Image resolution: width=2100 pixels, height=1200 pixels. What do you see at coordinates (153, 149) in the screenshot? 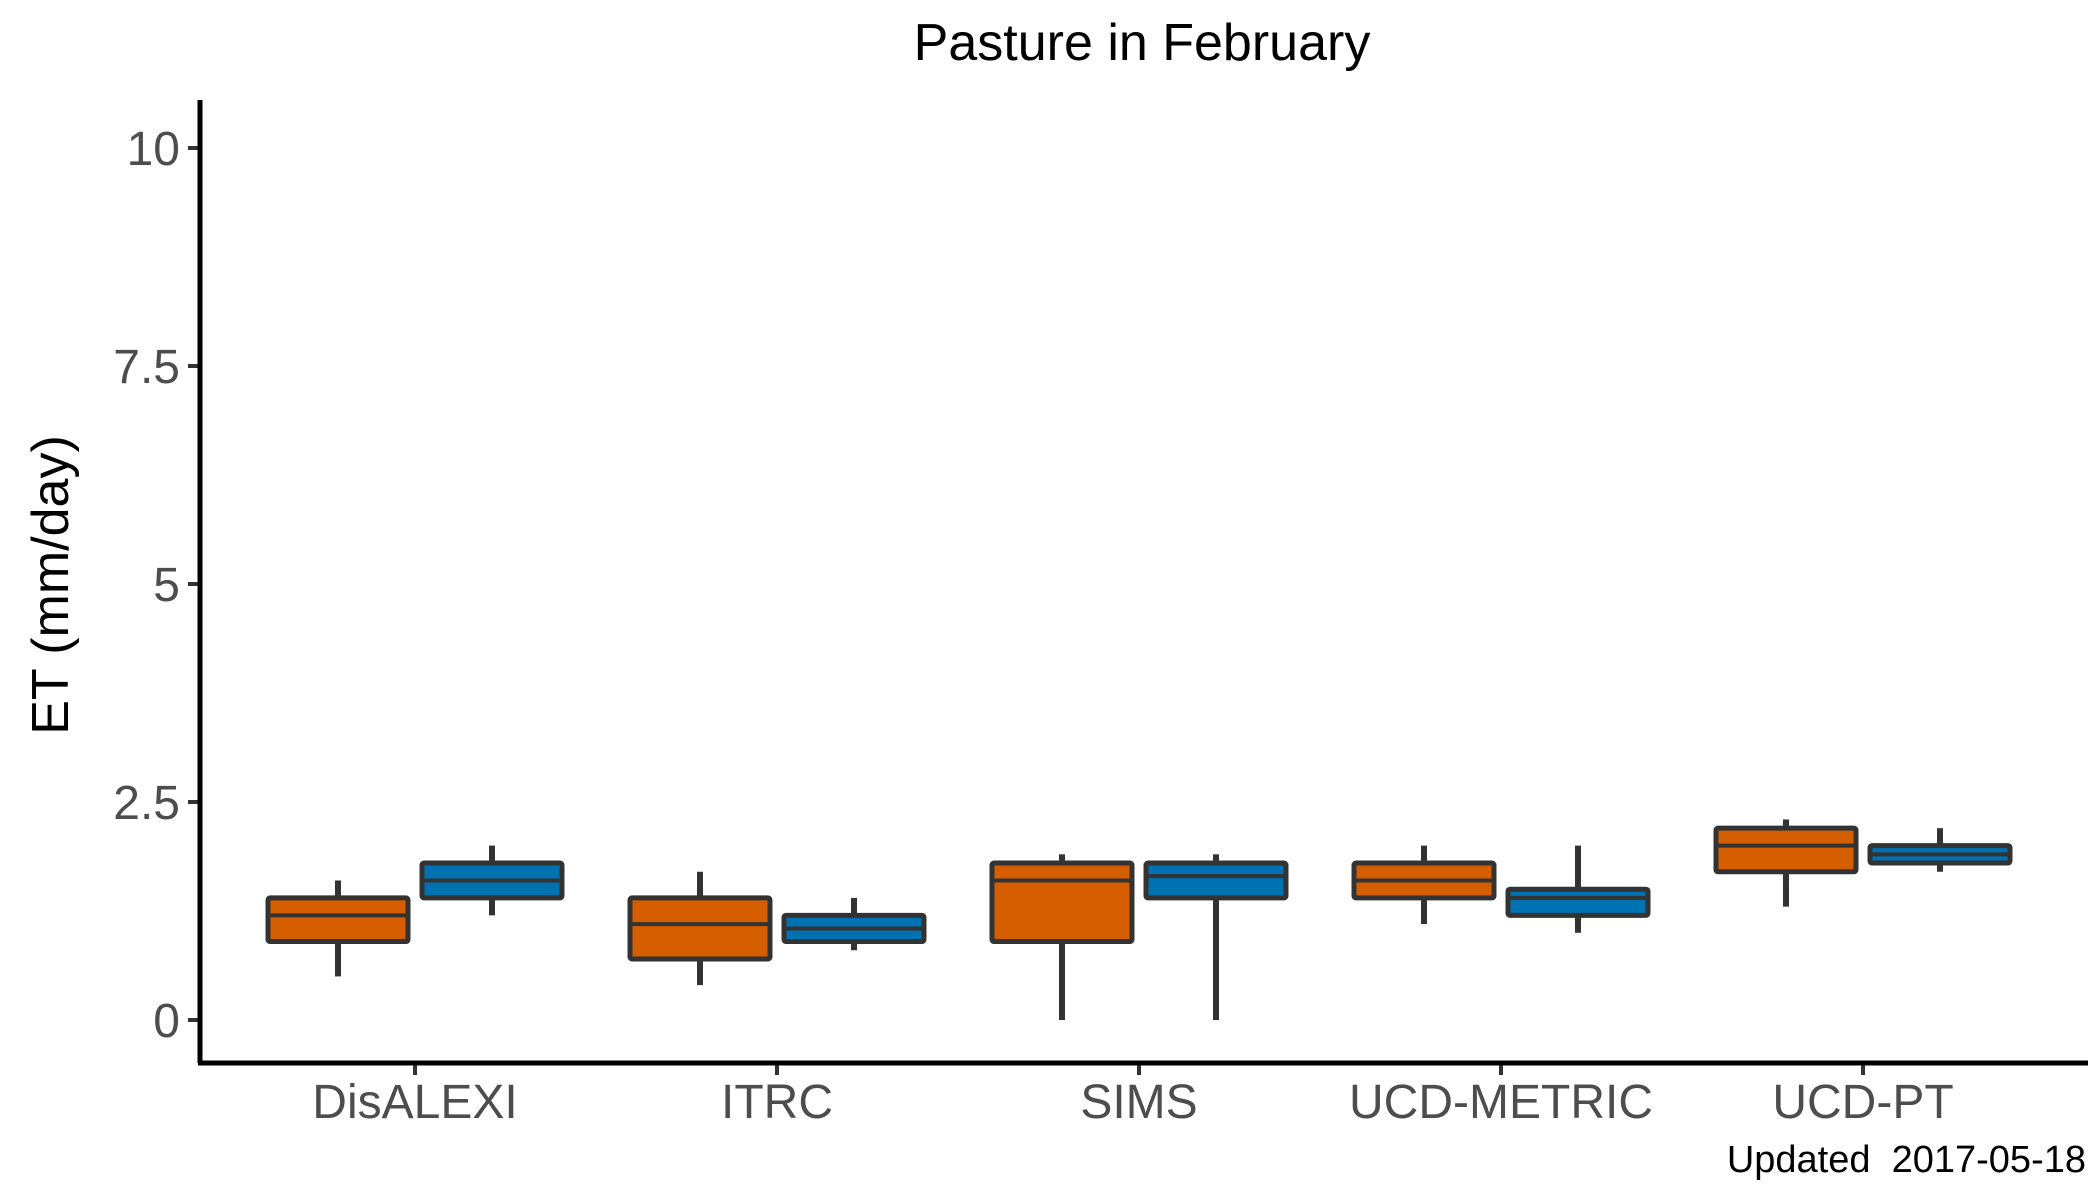
I see `y-tick-label: 10` at bounding box center [153, 149].